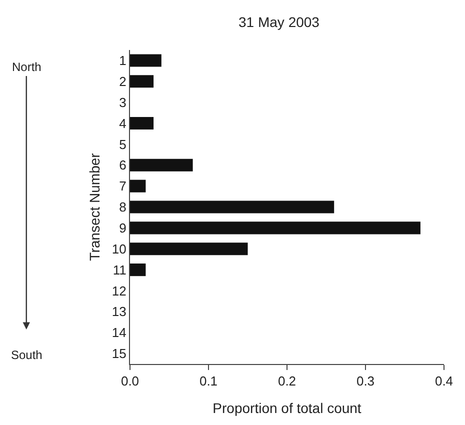 This screenshot has height=425, width=465. Describe the element at coordinates (287, 381) in the screenshot. I see `x-tick-label: 0.2` at that location.